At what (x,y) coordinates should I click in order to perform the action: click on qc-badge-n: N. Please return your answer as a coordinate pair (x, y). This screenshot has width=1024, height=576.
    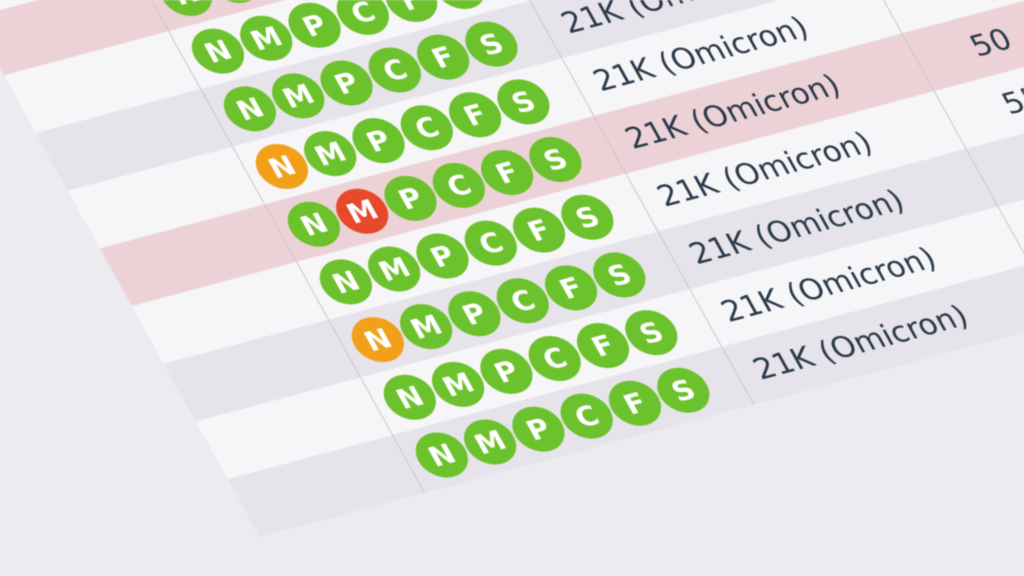
    Looking at the image, I should click on (186, 11).